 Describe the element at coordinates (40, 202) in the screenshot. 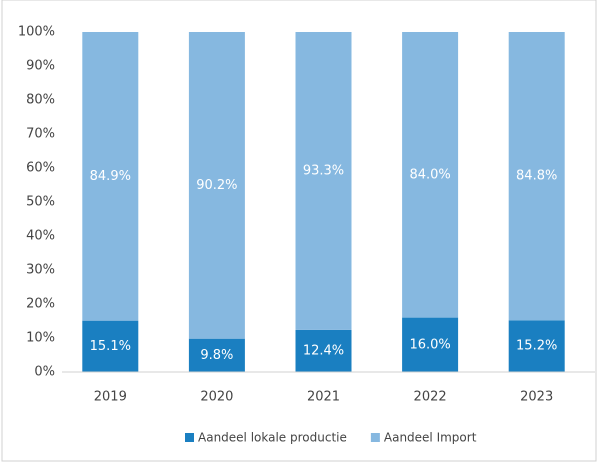

I see `y-tick-label: 50%` at that location.